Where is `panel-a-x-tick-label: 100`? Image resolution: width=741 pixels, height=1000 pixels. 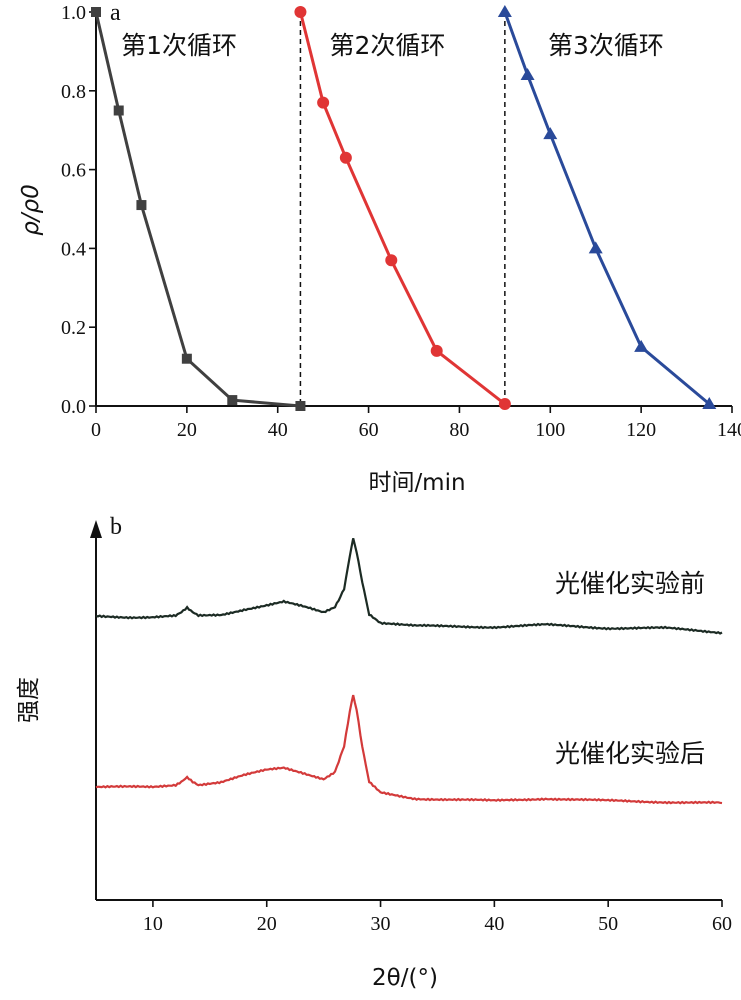 panel-a-x-tick-label: 100 is located at coordinates (550, 430).